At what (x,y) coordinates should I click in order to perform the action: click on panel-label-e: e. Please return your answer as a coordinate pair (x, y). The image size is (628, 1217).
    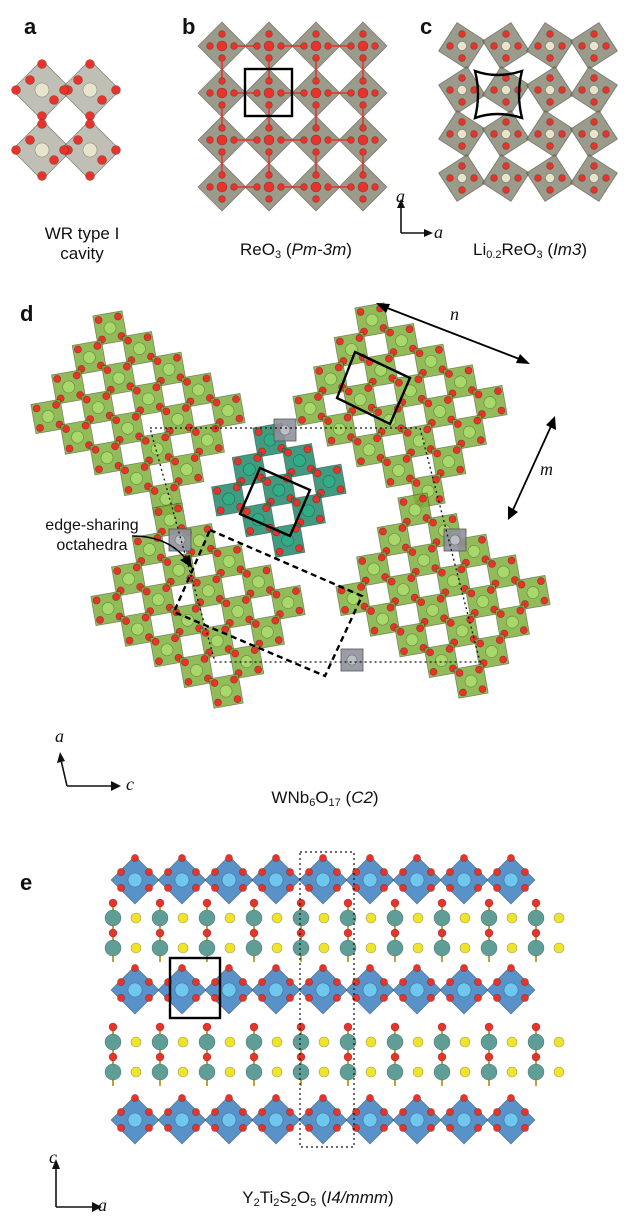
    Looking at the image, I should click on (26, 882).